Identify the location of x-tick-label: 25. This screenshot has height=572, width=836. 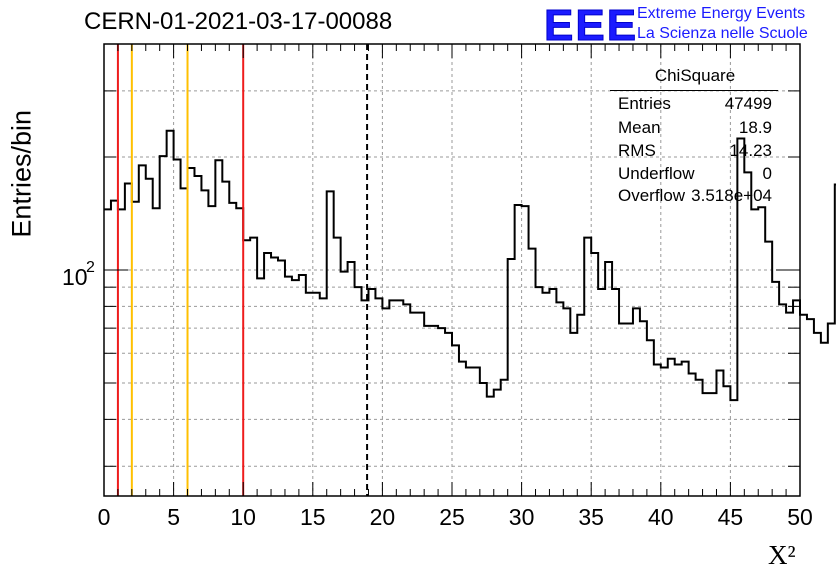
(452, 517).